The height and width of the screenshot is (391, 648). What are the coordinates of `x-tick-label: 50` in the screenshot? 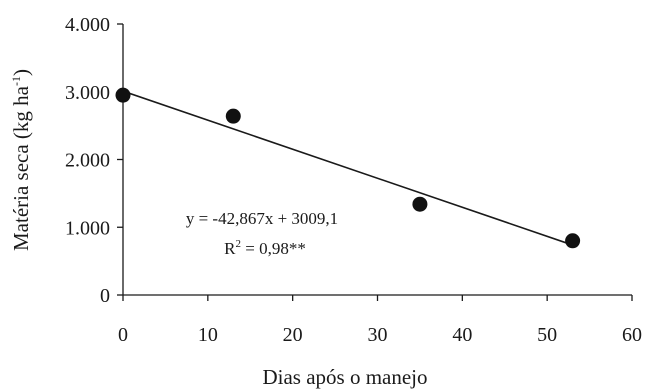 It's located at (547, 335).